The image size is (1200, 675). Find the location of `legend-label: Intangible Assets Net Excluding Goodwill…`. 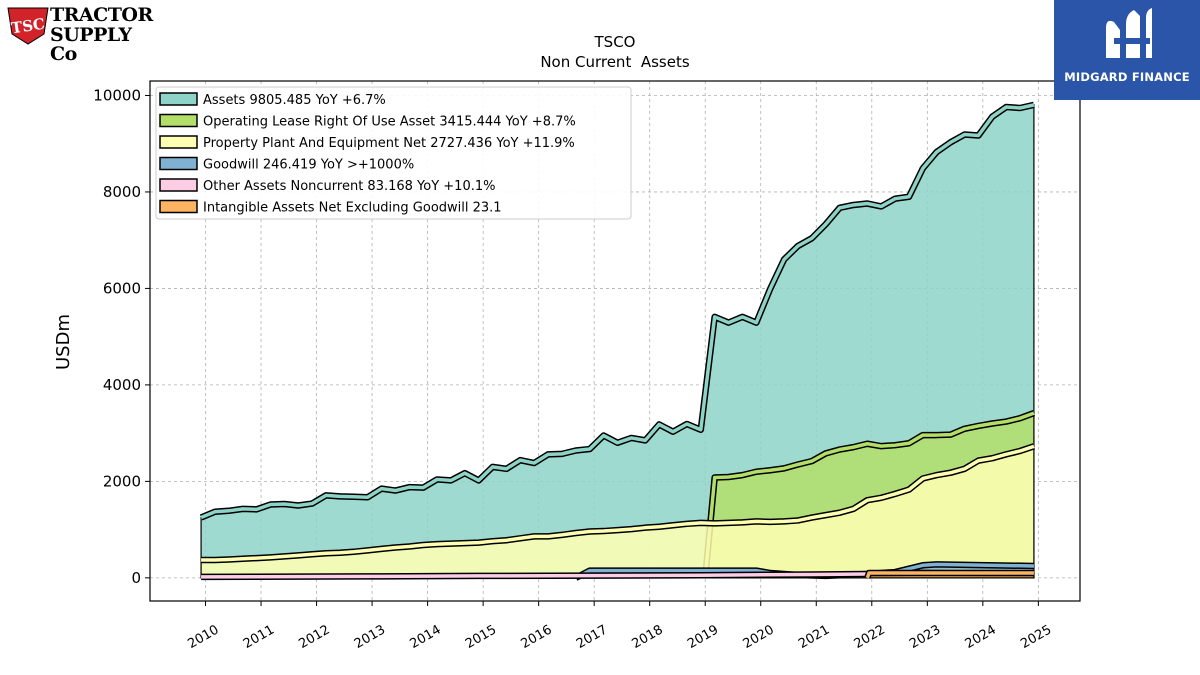

legend-label: Intangible Assets Net Excluding Goodwill… is located at coordinates (352, 208).